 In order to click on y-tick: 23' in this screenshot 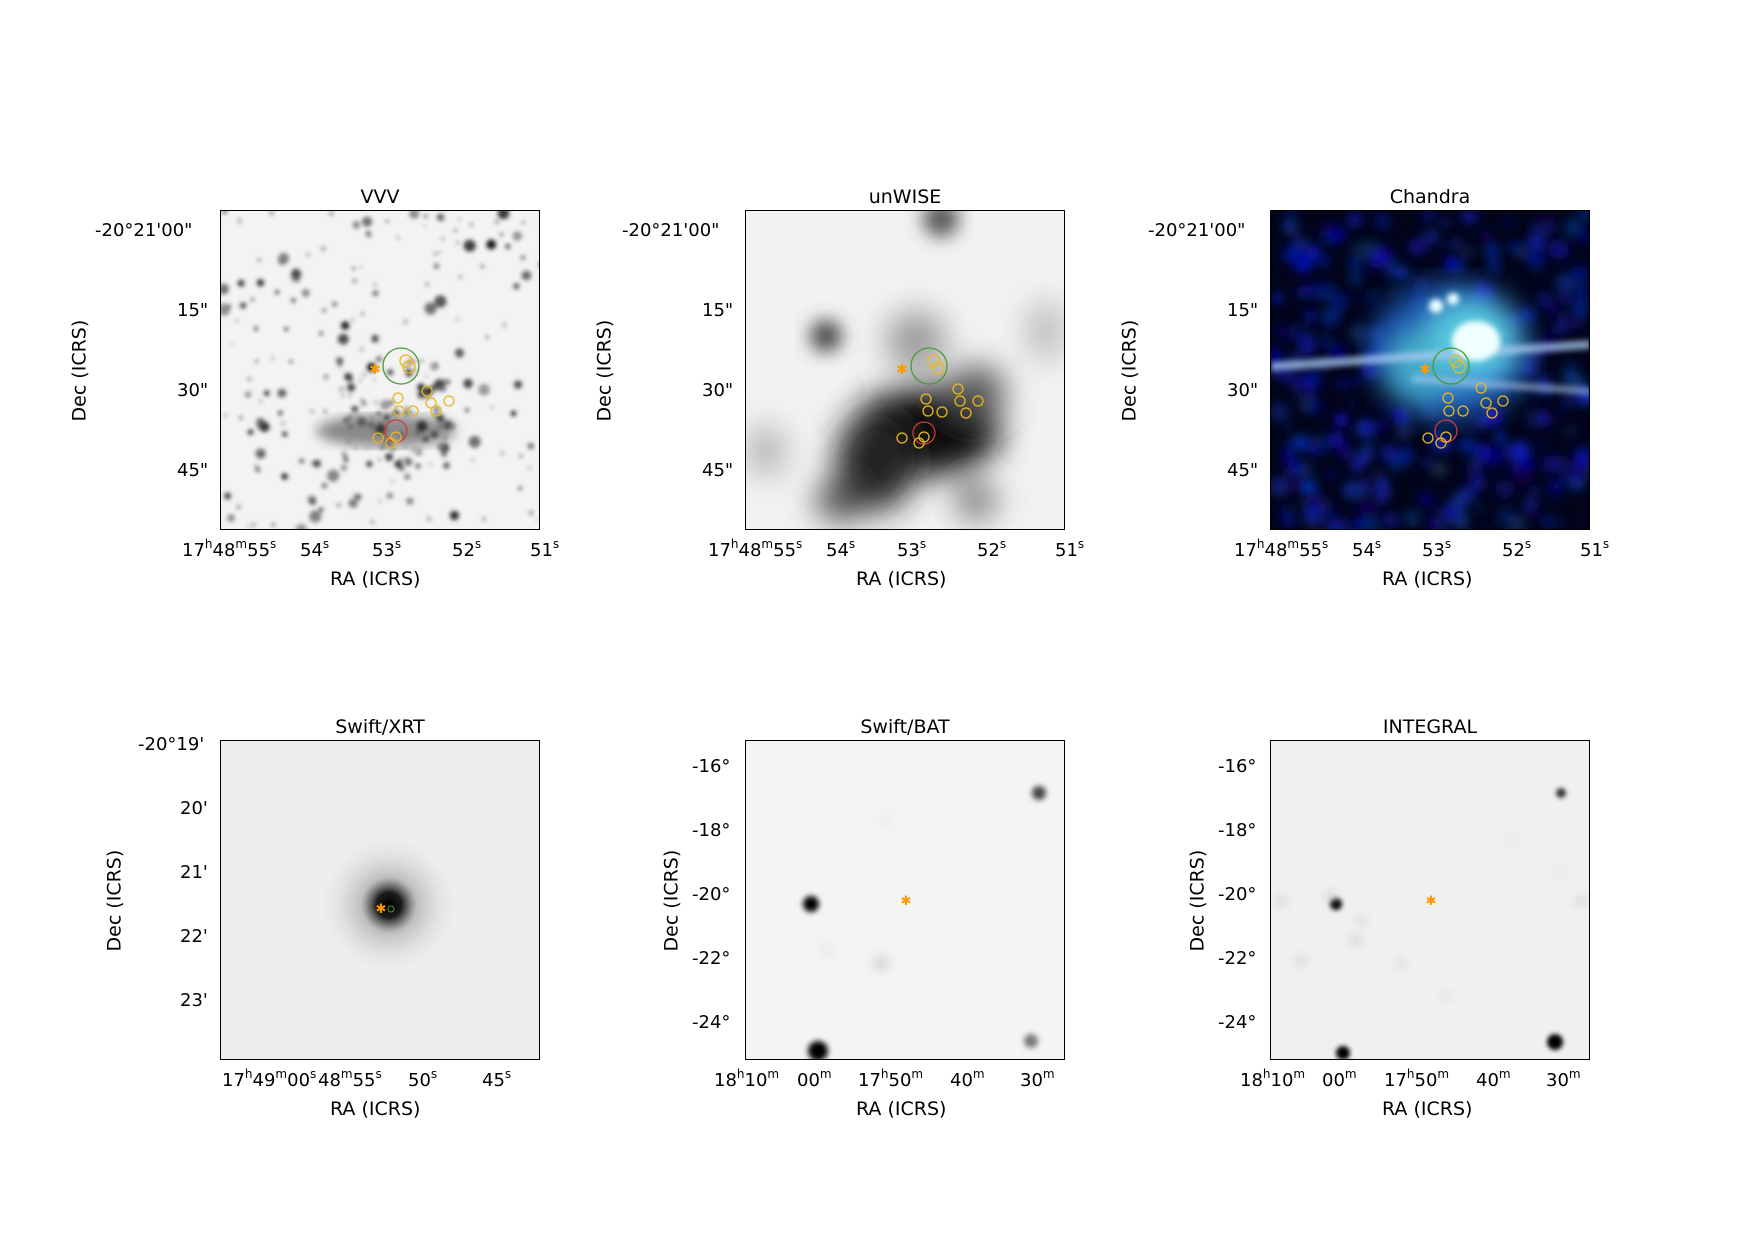, I will do `click(194, 1000)`.